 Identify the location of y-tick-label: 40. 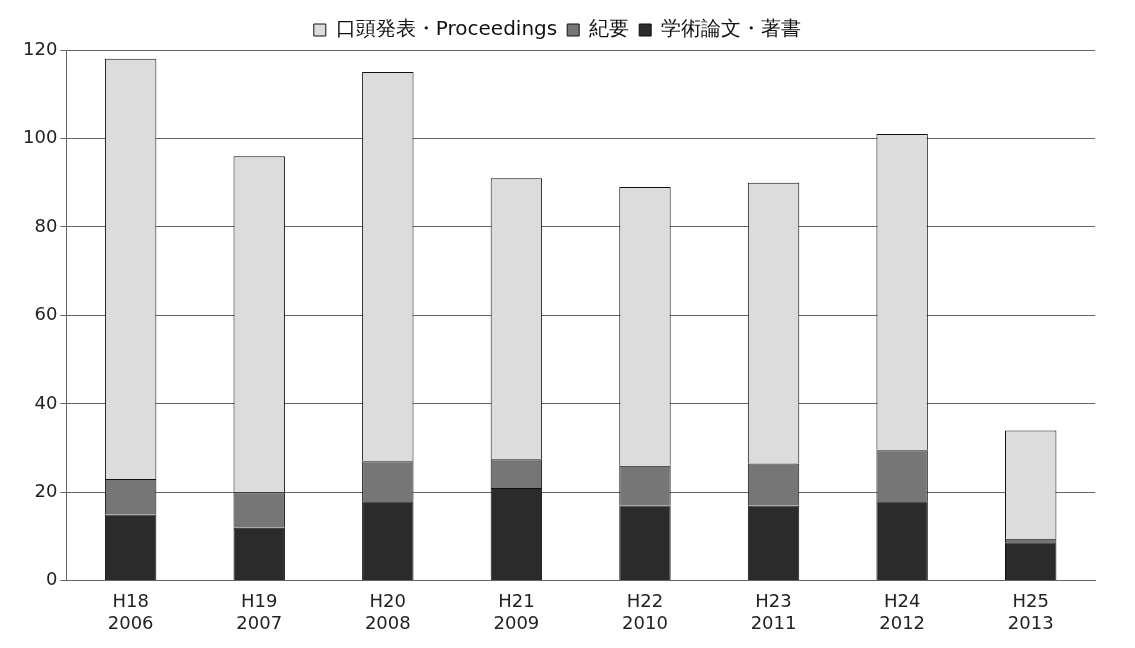
(46, 402).